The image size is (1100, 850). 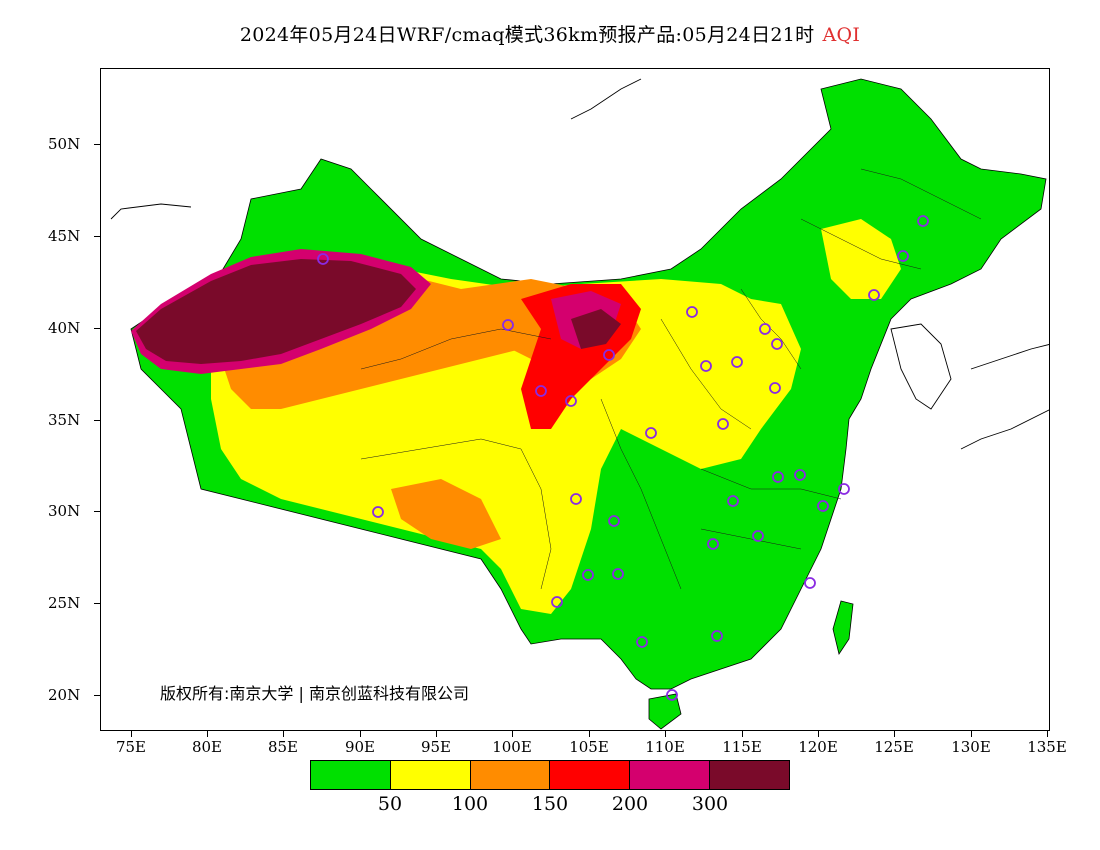 I want to click on legend-label: 50, so click(x=390, y=804).